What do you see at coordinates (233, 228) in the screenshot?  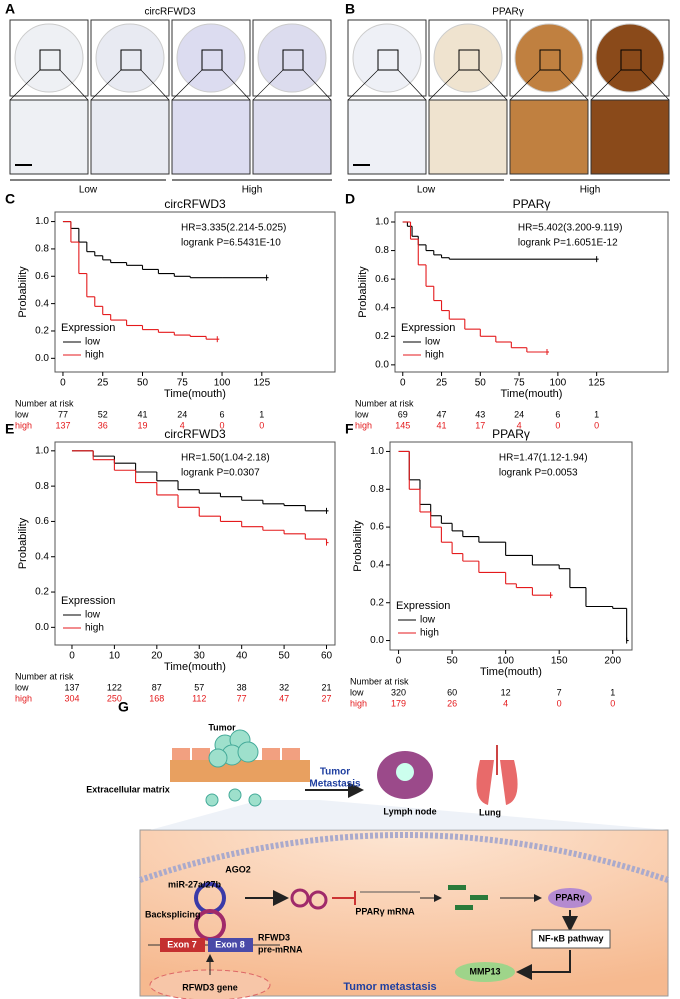 I see `annotation: HR=3.335(2.214-5.025)` at bounding box center [233, 228].